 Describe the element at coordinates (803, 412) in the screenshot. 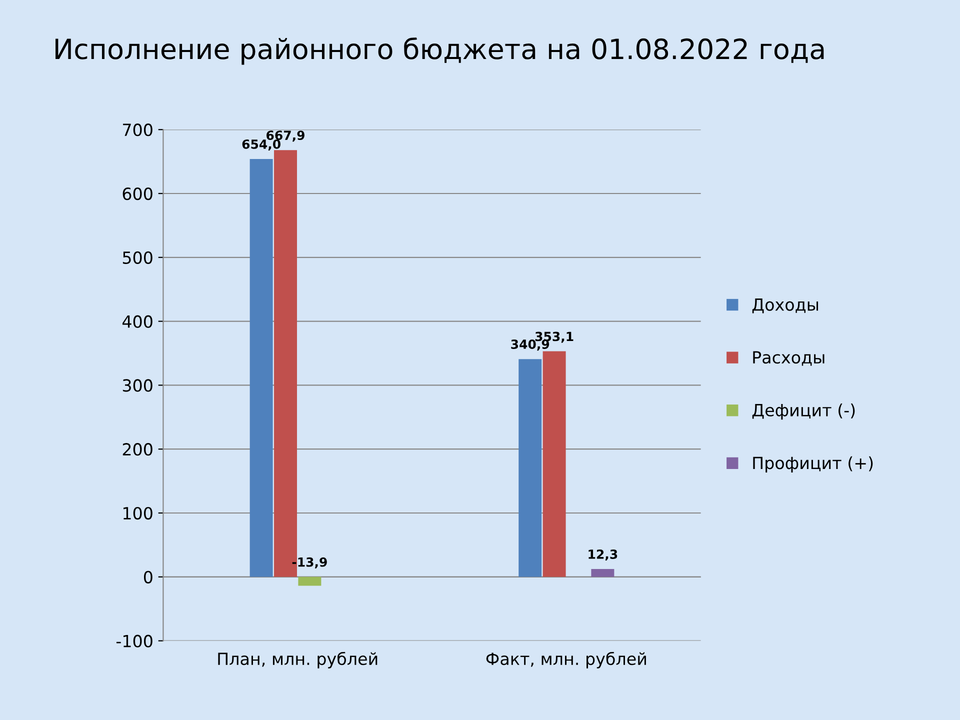

I see `legend-label: Дефицит (-)` at that location.